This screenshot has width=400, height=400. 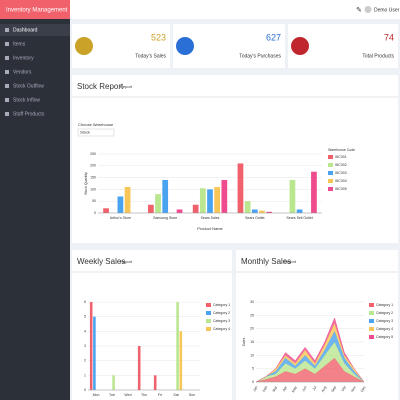 I want to click on y-tick-label: 4, so click(x=85, y=331).